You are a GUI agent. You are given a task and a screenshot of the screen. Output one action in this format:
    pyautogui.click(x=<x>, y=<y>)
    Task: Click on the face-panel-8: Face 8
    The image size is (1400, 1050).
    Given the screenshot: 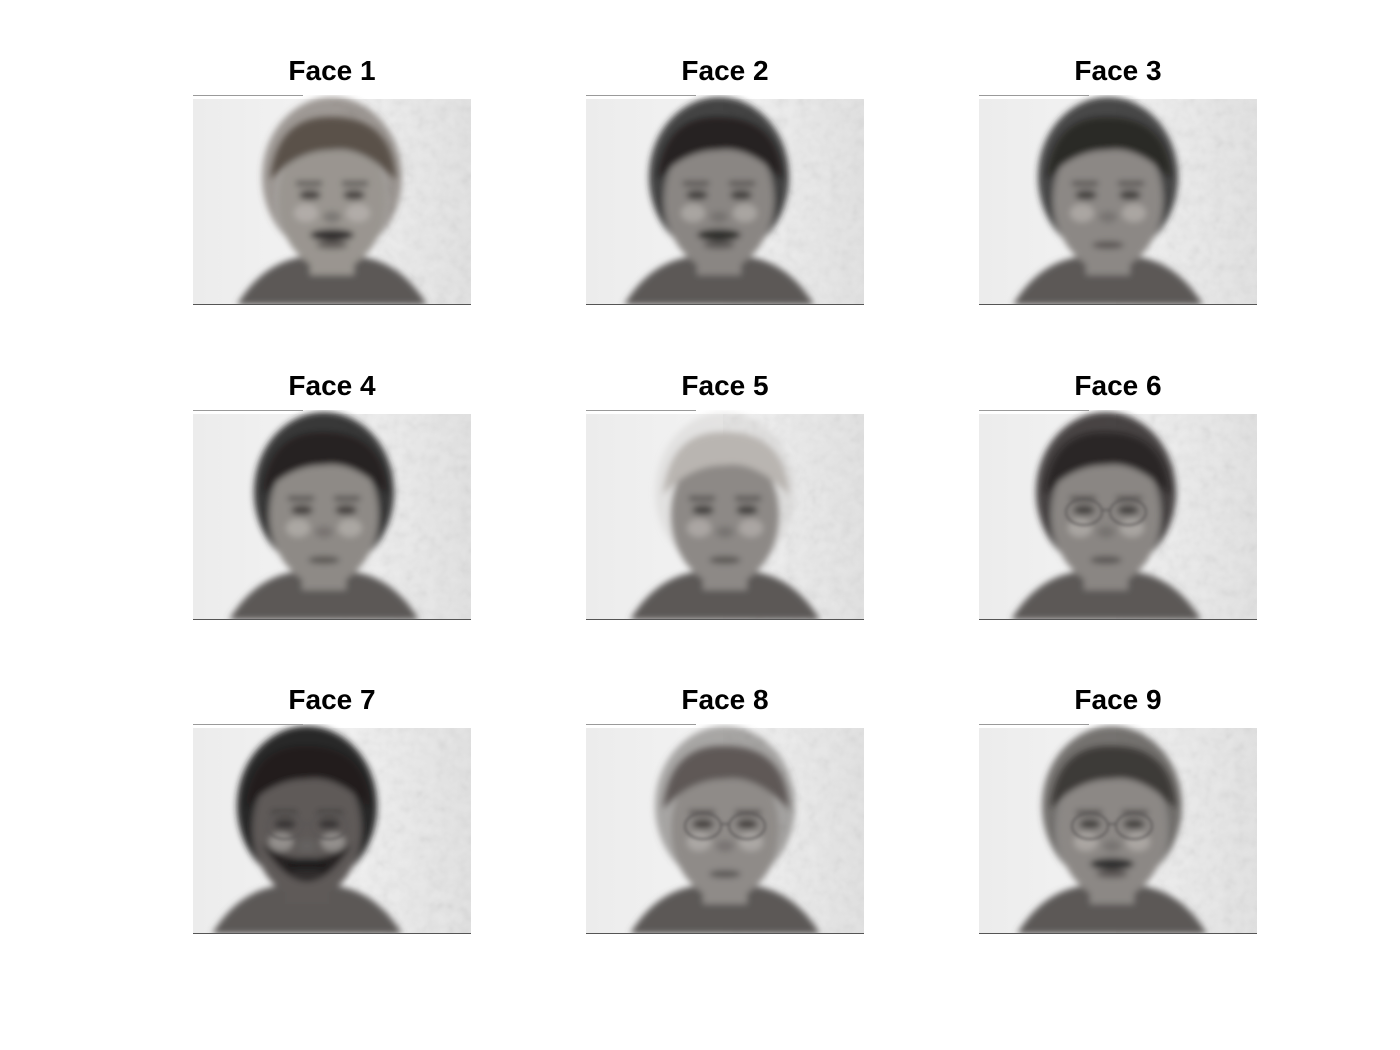 What is the action you would take?
    pyautogui.click(x=725, y=809)
    